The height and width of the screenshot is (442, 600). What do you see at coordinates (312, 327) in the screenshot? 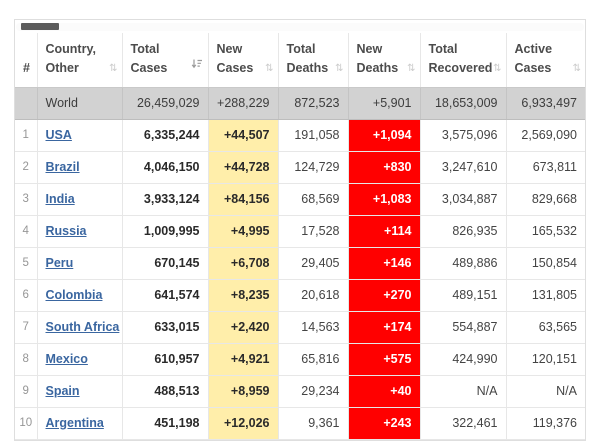
I see `total-deaths-cell: 14,563` at bounding box center [312, 327].